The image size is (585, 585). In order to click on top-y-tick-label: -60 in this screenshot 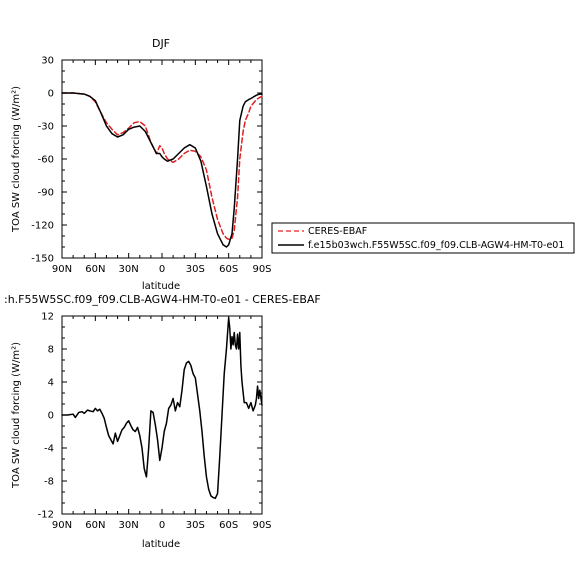, I will do `click(46, 160)`.